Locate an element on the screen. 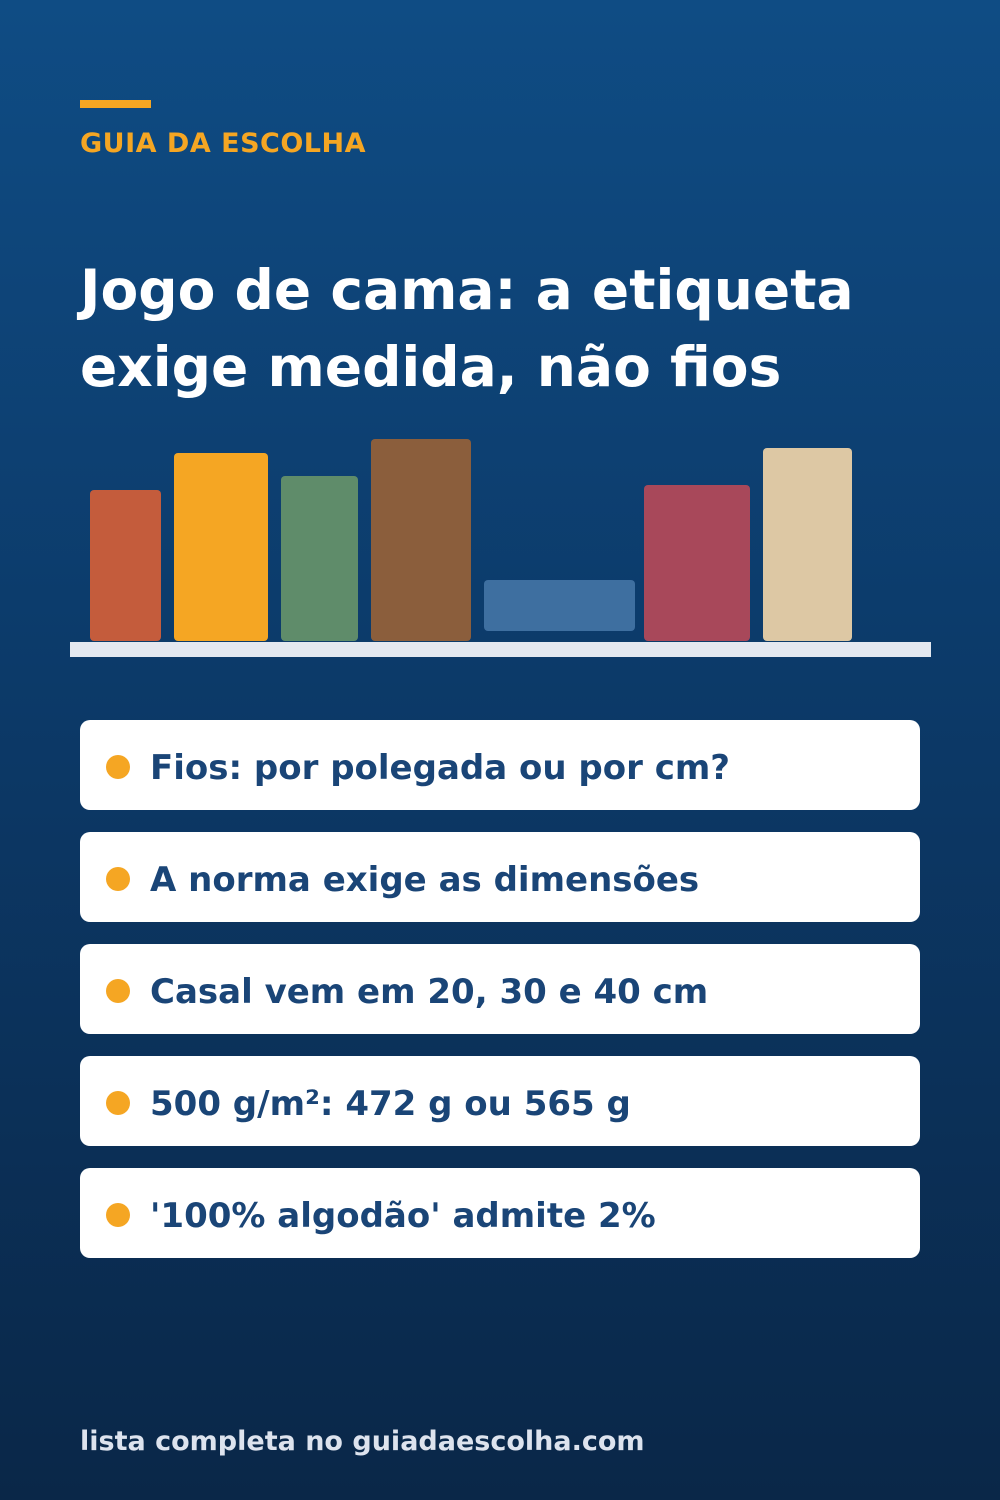  list-item-text: 500 g/m²: 472 g ou 565 g is located at coordinates (390, 1104).